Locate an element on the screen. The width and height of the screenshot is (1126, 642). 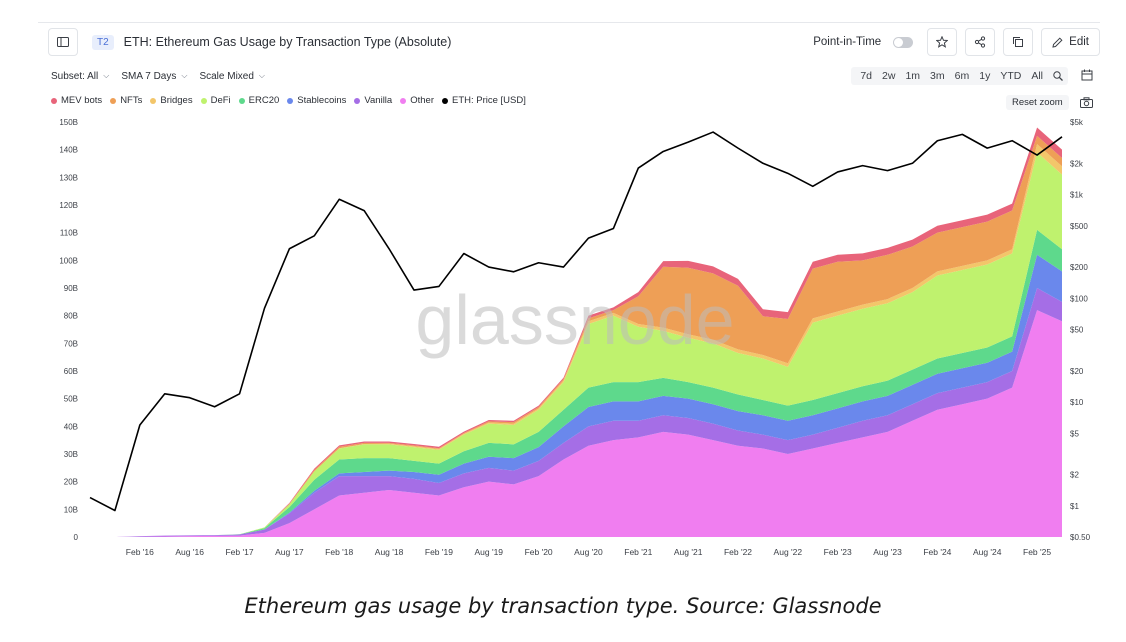
edit-label: Edit is located at coordinates (1079, 42).